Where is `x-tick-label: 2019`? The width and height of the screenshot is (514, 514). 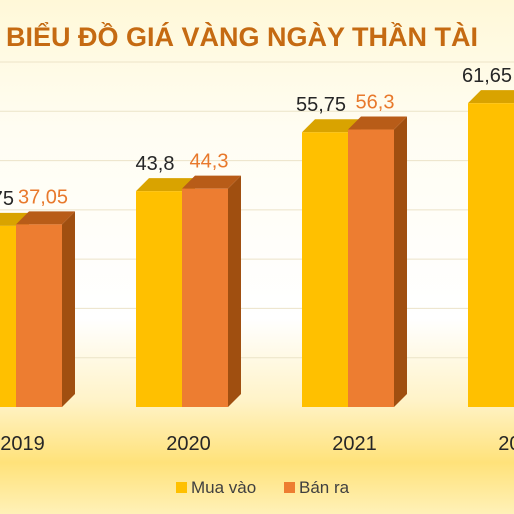
x-tick-label: 2019 is located at coordinates (22, 444).